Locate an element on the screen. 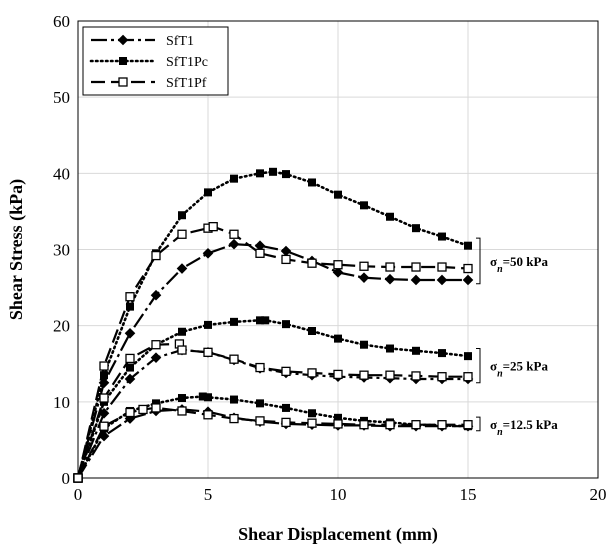 This screenshot has height=547, width=608. x-tick-label: 20 is located at coordinates (598, 494).